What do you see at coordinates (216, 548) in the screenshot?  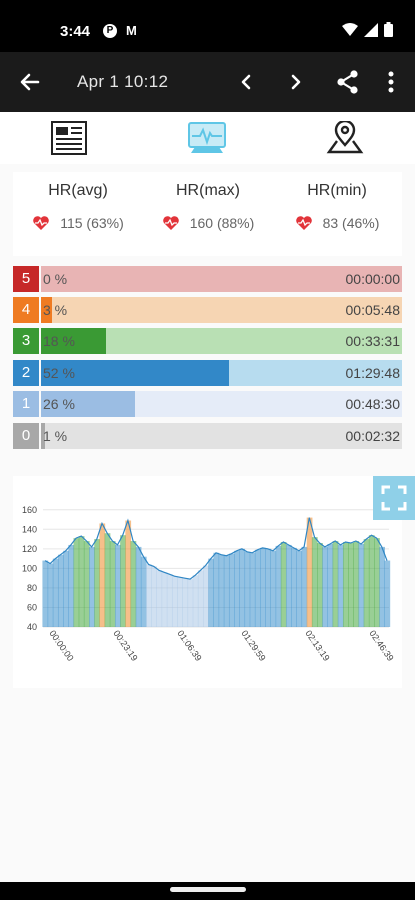 I see `hr-line` at bounding box center [216, 548].